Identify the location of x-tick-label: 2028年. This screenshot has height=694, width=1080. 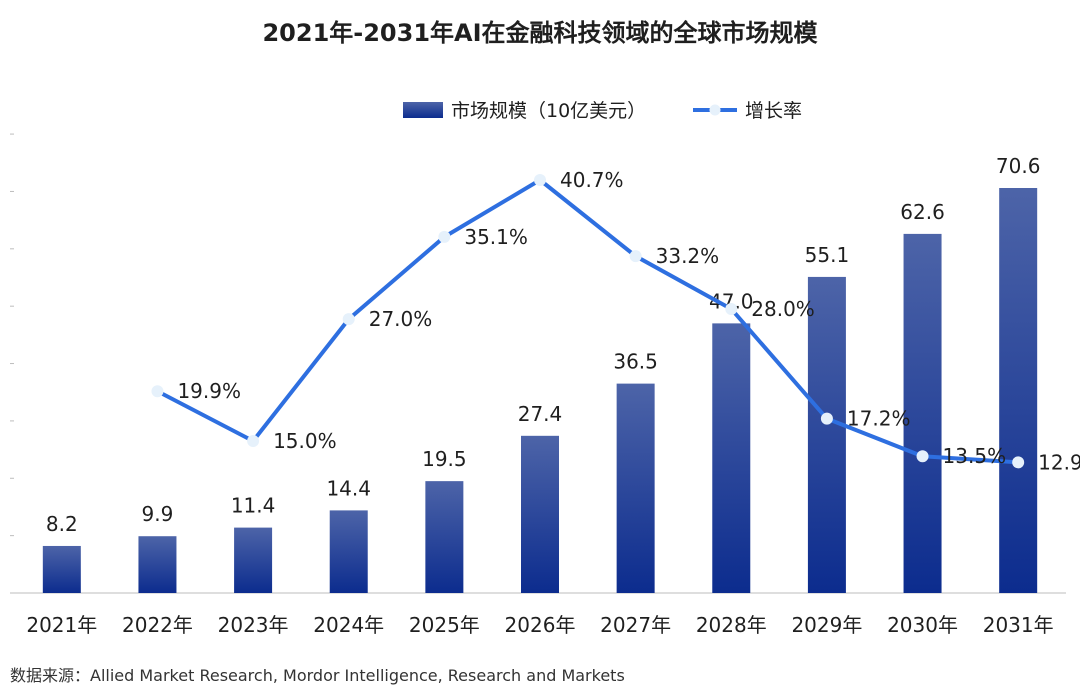
(731, 625).